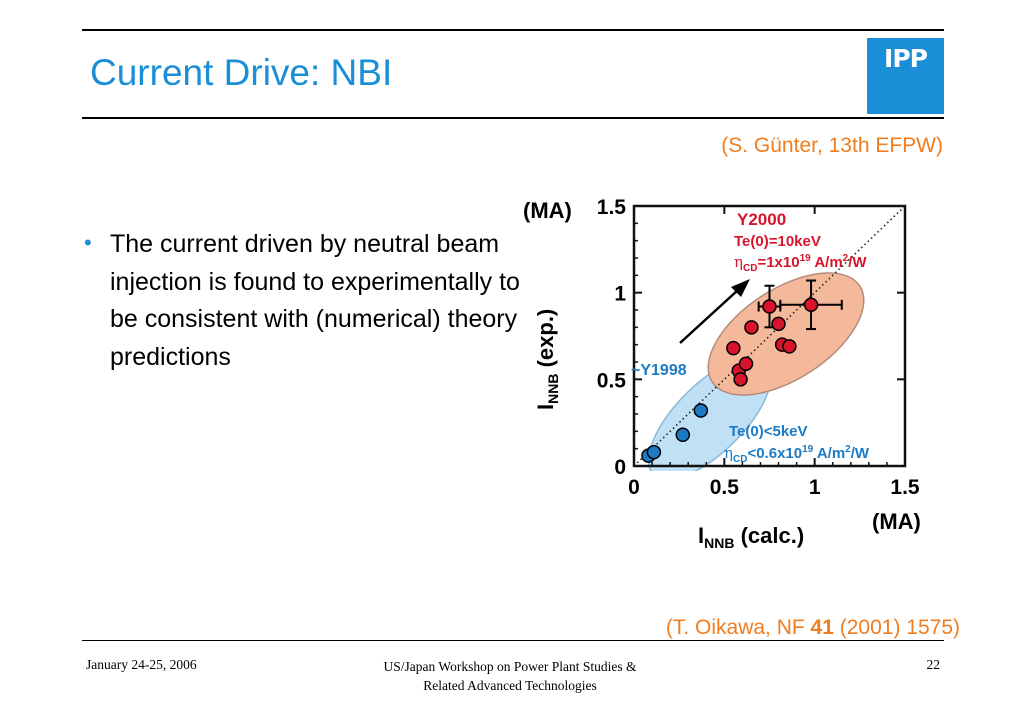 This screenshot has width=1023, height=708. Describe the element at coordinates (774, 453) in the screenshot. I see `blue-eta-value: <0.6x10` at that location.